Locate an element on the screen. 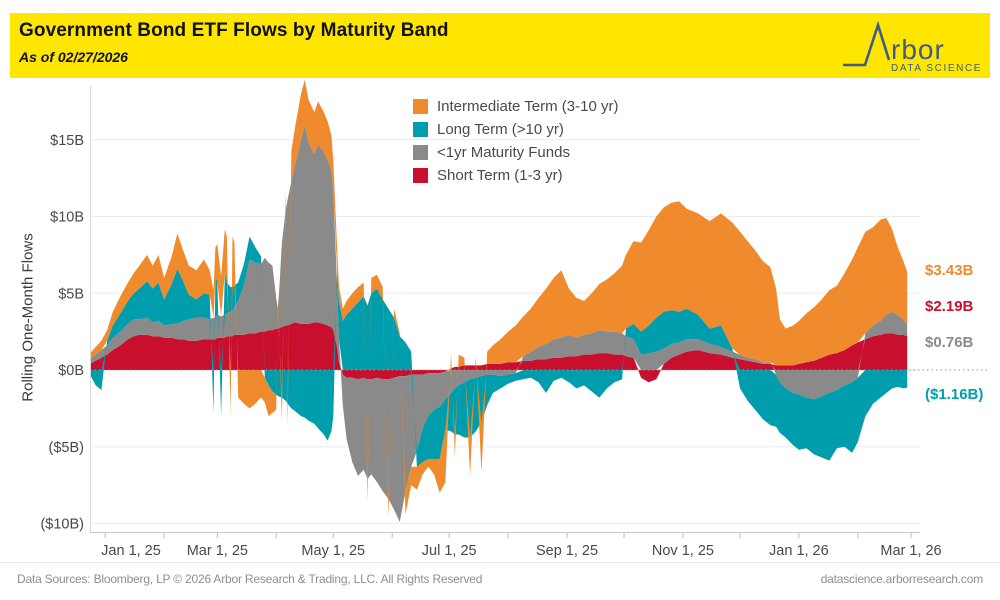 This screenshot has height=600, width=1000. x-tick-label: Jan 1, 25 is located at coordinates (131, 551).